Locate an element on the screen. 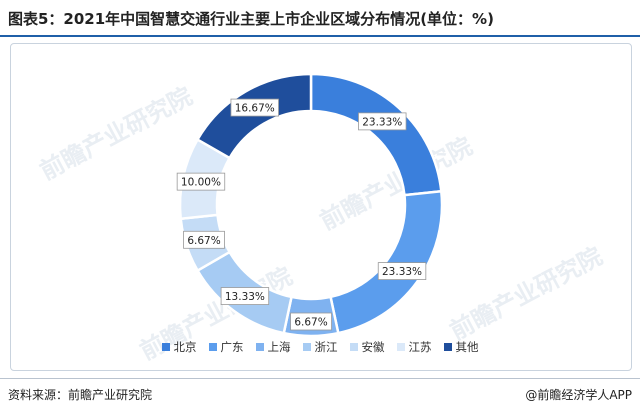 The height and width of the screenshot is (414, 640). slice-label-5: 6.67% is located at coordinates (204, 239).